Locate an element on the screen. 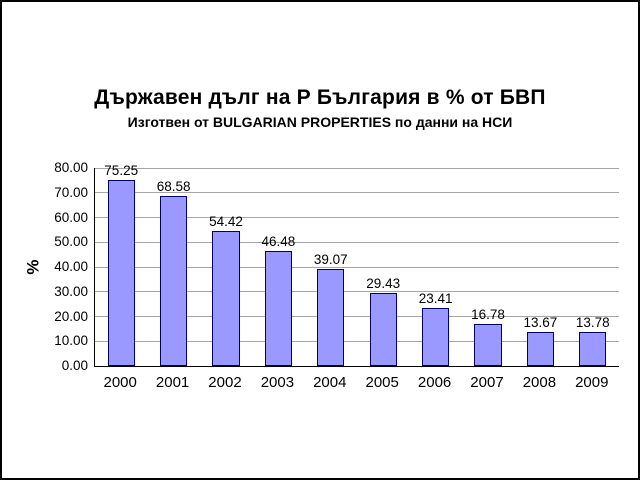 The width and height of the screenshot is (640, 480). x-tick-label: 2003 is located at coordinates (277, 382).